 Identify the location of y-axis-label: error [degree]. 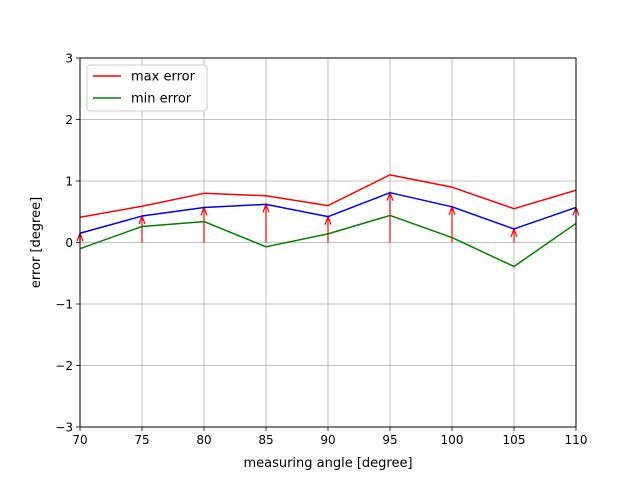
(36, 242).